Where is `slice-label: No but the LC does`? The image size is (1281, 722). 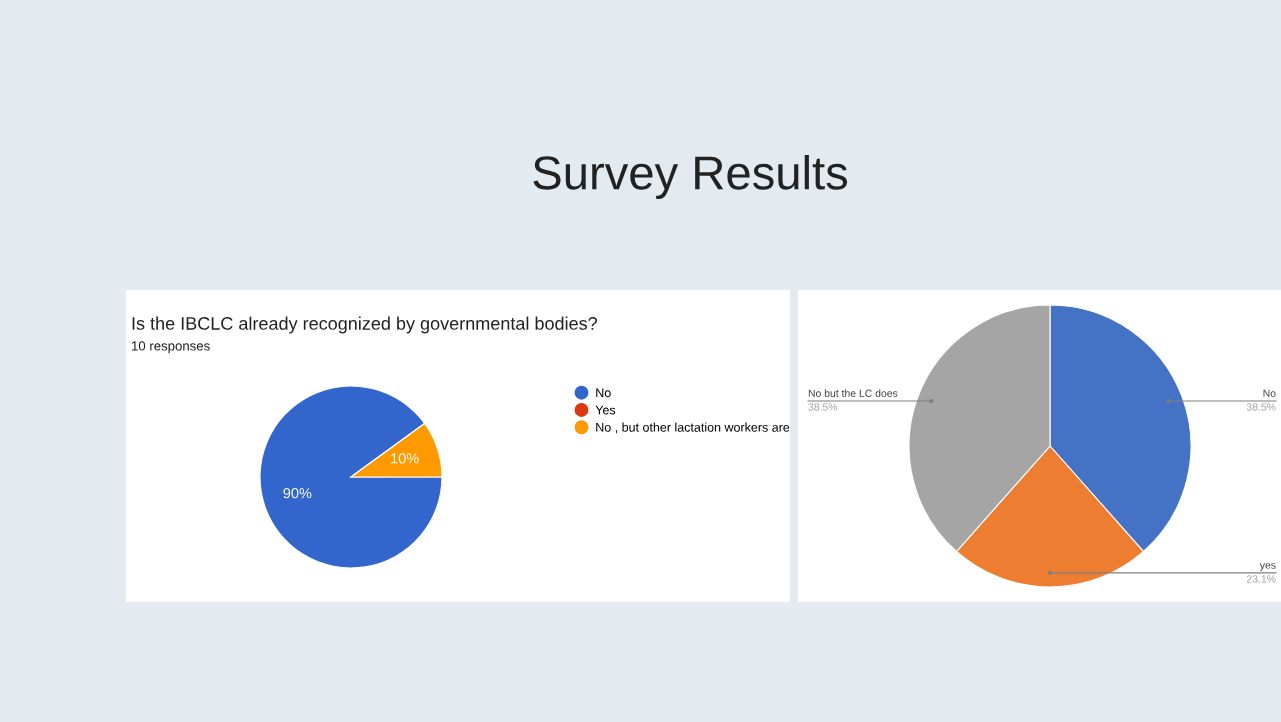
slice-label: No but the LC does is located at coordinates (853, 393).